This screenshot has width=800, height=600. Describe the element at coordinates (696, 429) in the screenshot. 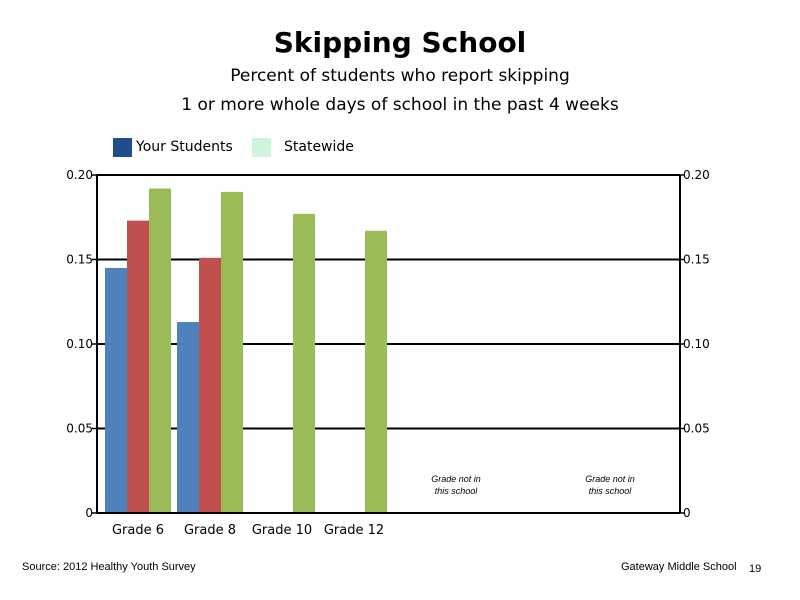

I see `y-tick-label-right: 0.05` at that location.